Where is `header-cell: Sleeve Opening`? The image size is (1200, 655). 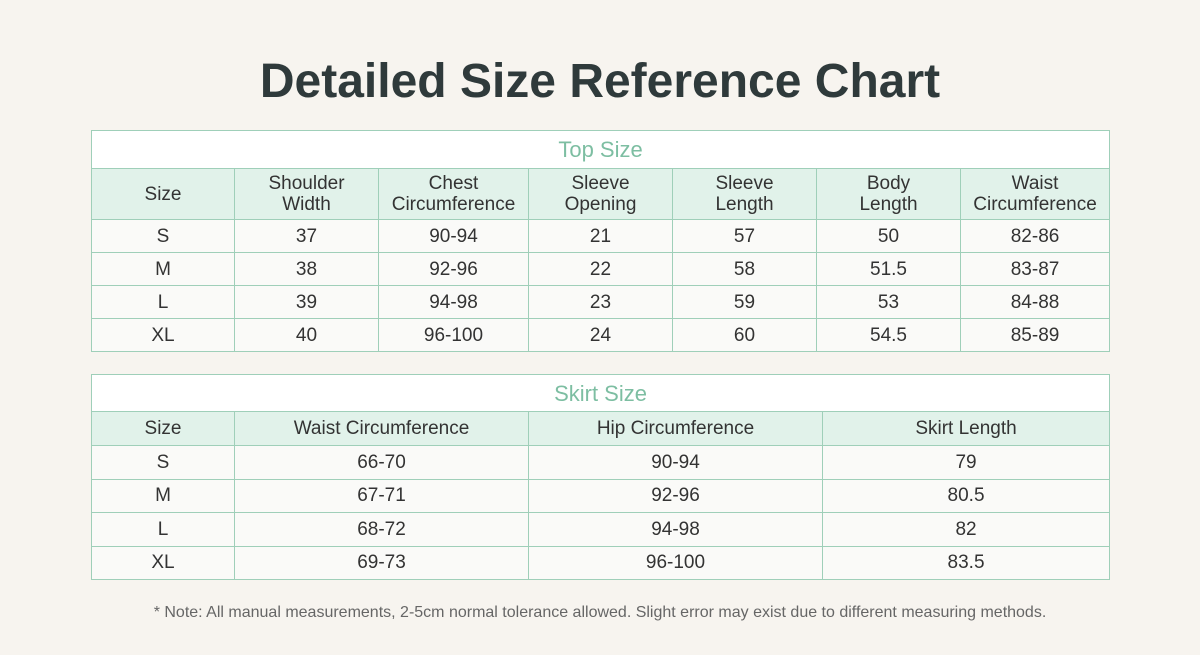
header-cell: Sleeve Opening is located at coordinates (600, 194).